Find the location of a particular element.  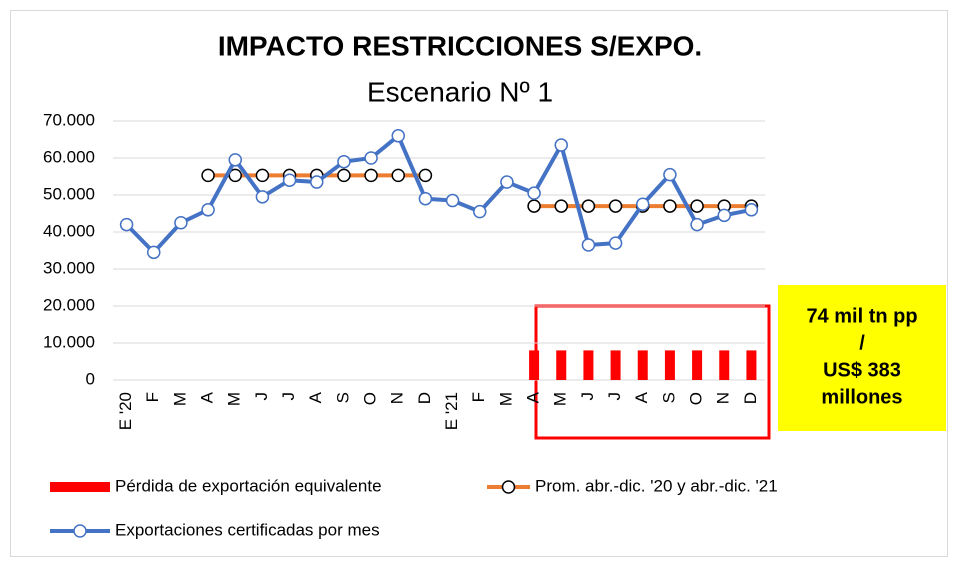

y-tick-label: 50.000 is located at coordinates (69, 193).